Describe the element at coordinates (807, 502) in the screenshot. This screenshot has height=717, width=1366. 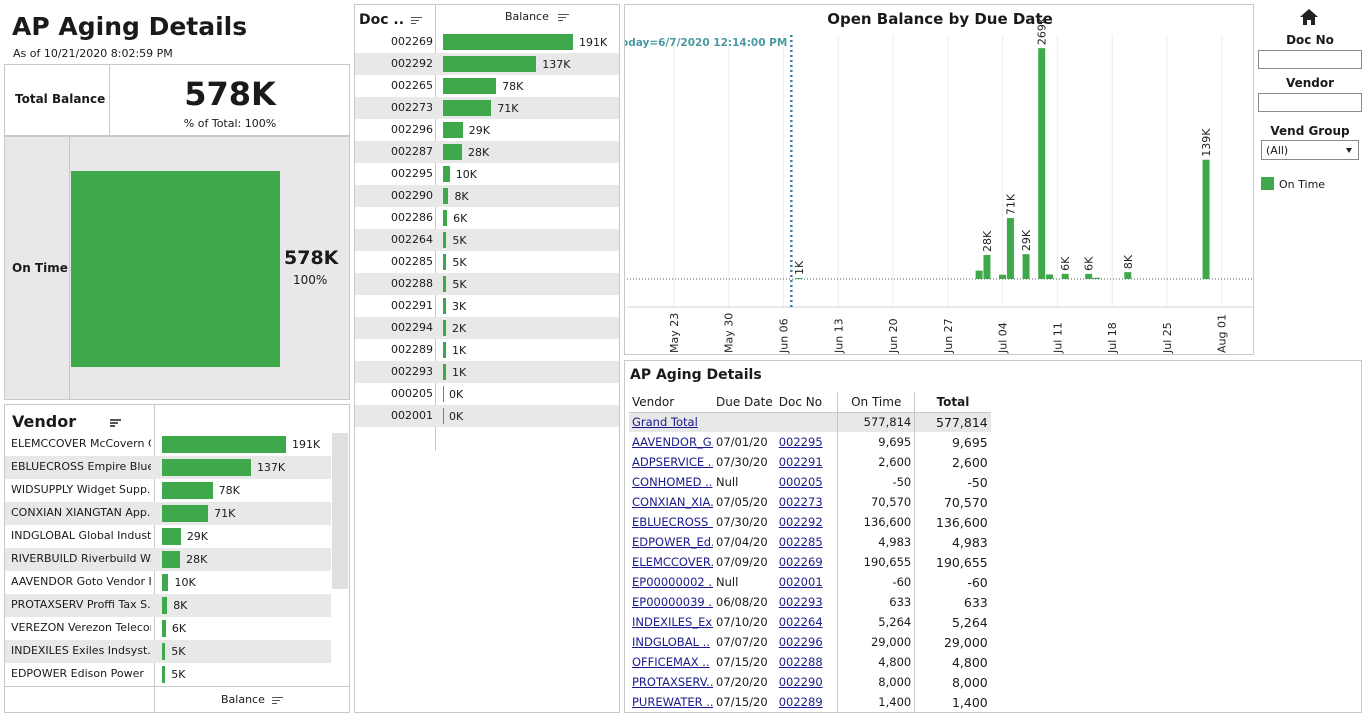
I see `cell-doc-no: 002273` at that location.